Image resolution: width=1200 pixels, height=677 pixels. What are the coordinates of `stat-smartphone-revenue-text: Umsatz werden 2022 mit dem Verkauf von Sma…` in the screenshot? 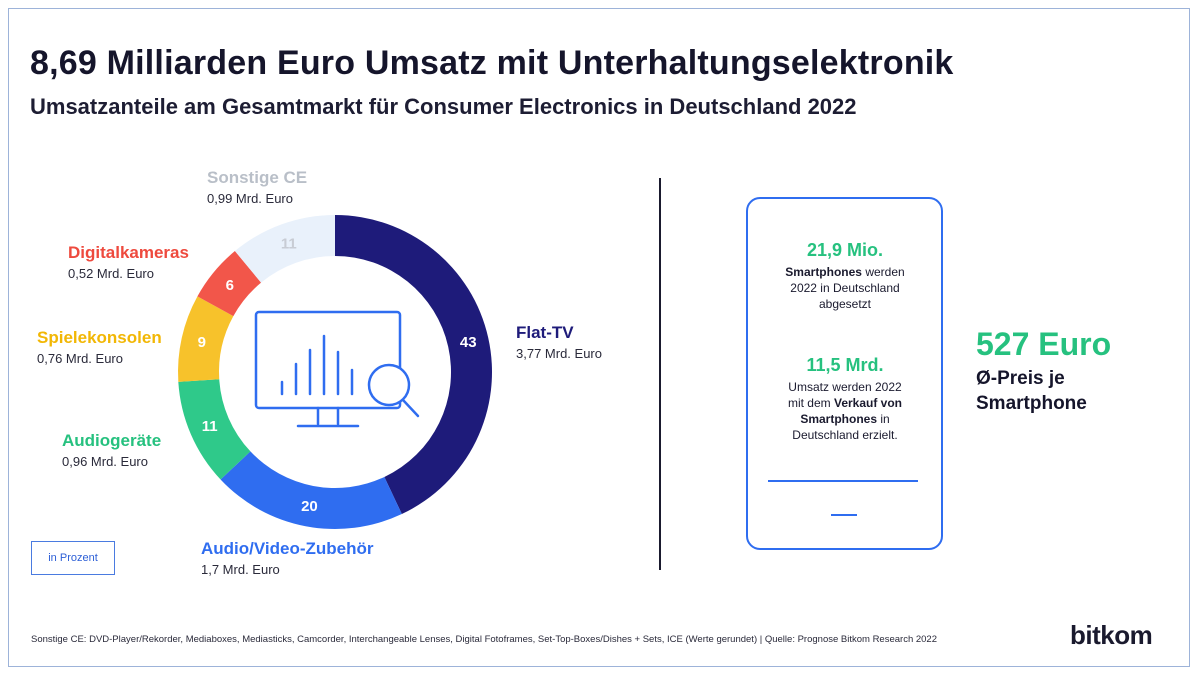 It's located at (845, 411).